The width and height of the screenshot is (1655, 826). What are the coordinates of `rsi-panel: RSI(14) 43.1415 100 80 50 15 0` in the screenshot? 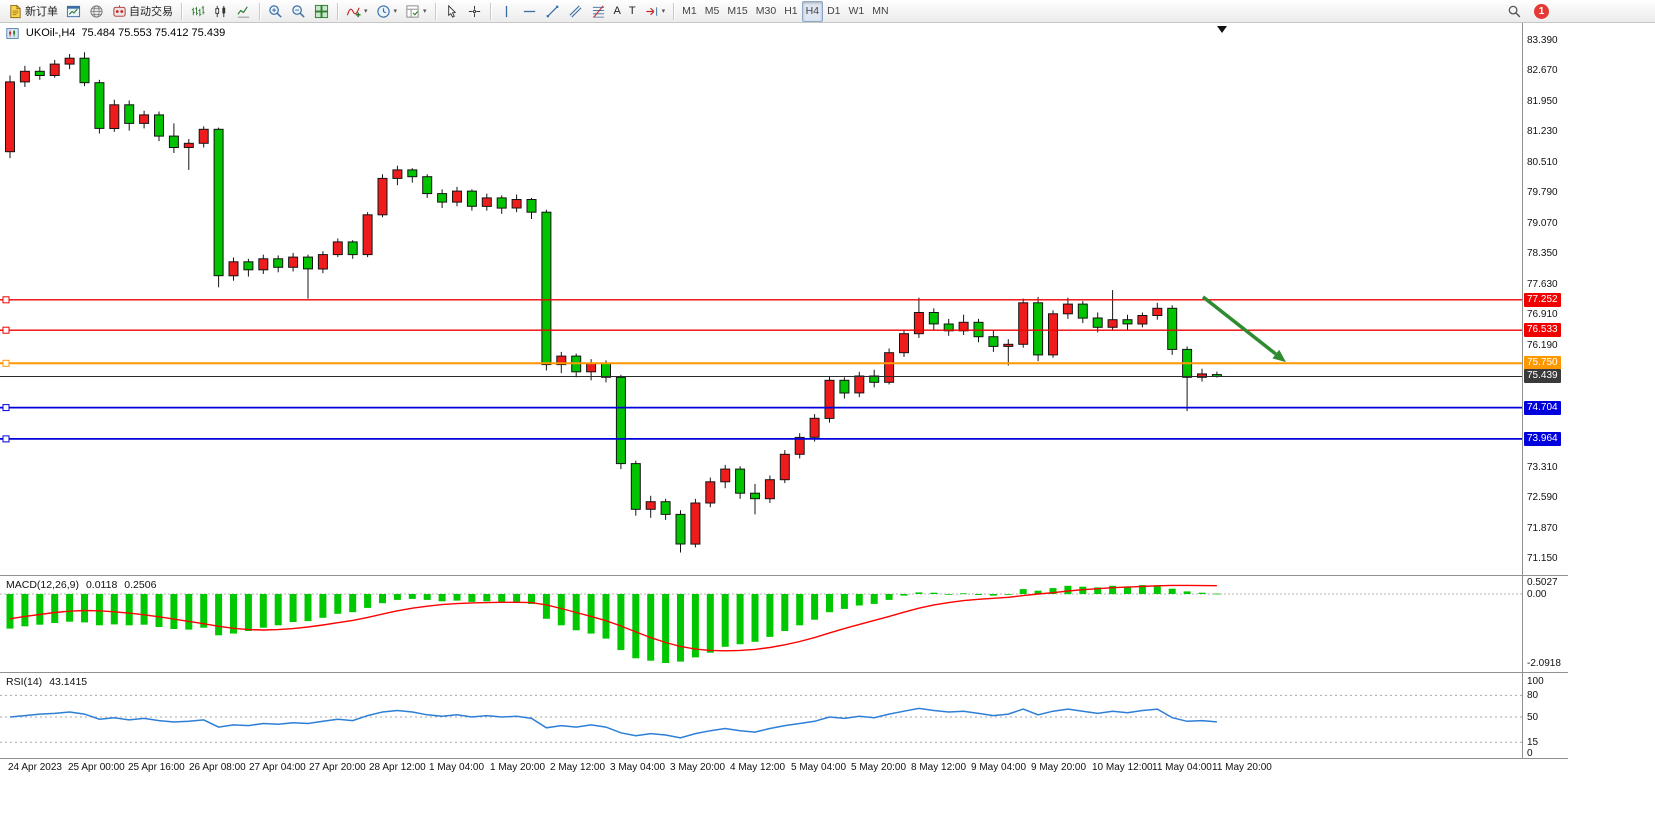 It's located at (784, 715).